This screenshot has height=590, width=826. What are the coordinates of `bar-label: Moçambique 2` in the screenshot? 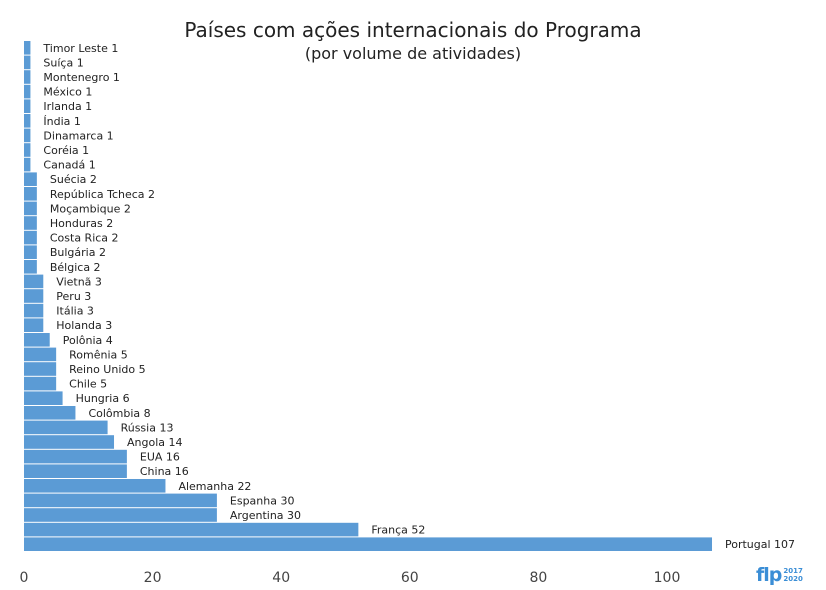 It's located at (90, 208).